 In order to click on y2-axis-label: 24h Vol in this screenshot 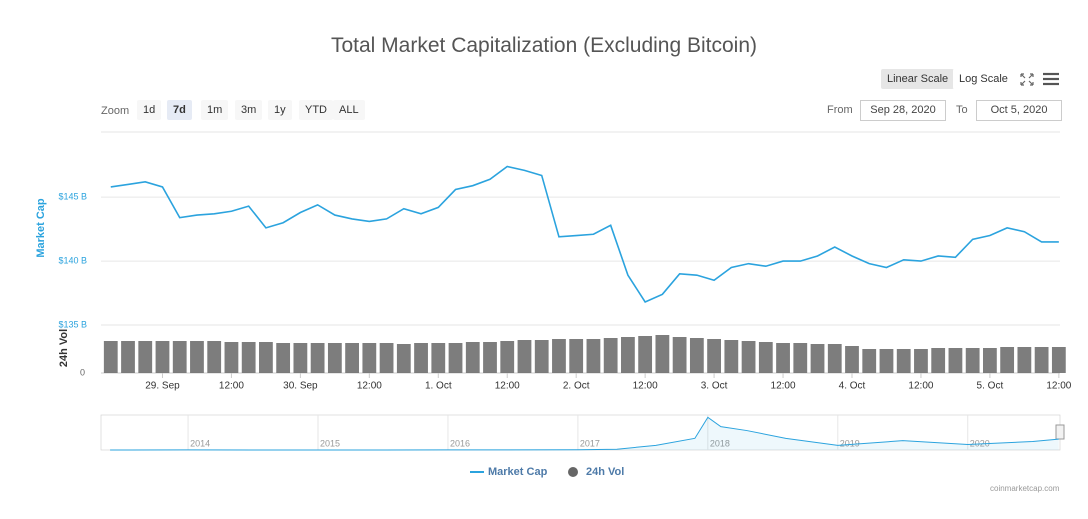, I will do `click(64, 348)`.